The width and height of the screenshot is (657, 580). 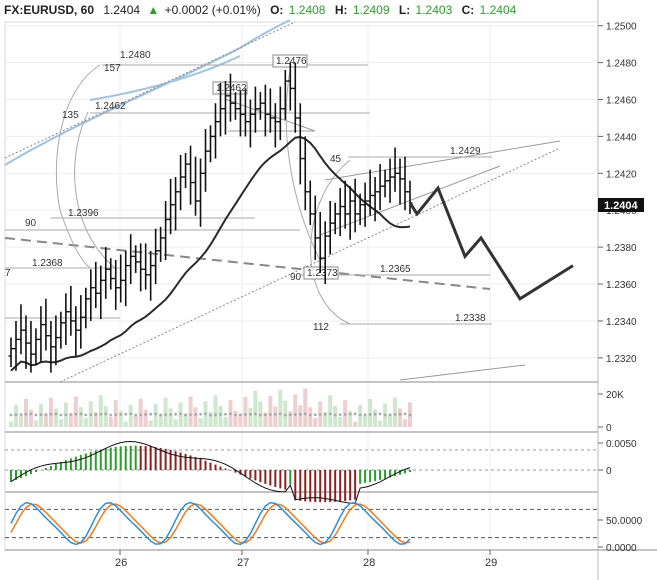 What do you see at coordinates (395, 269) in the screenshot?
I see `level-label-1-2365: 1.2365` at bounding box center [395, 269].